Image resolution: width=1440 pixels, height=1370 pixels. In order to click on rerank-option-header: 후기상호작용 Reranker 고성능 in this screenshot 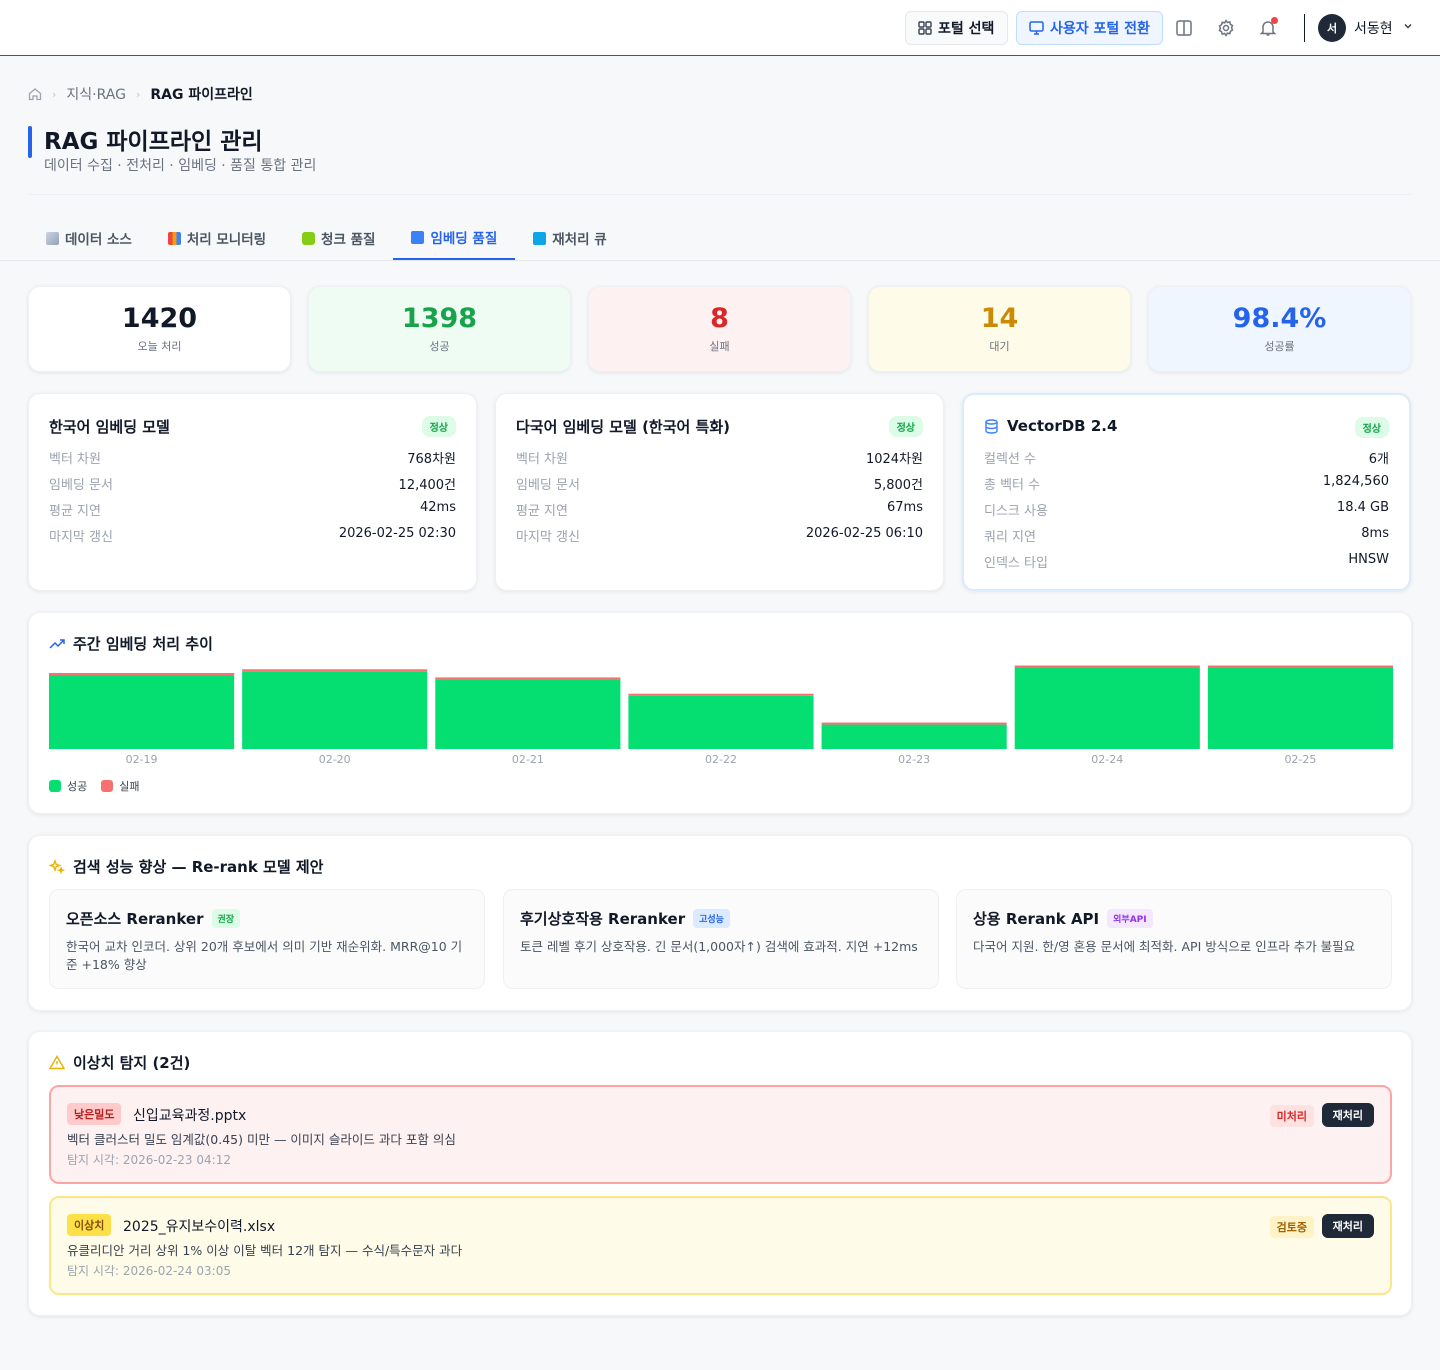, I will do `click(625, 918)`.